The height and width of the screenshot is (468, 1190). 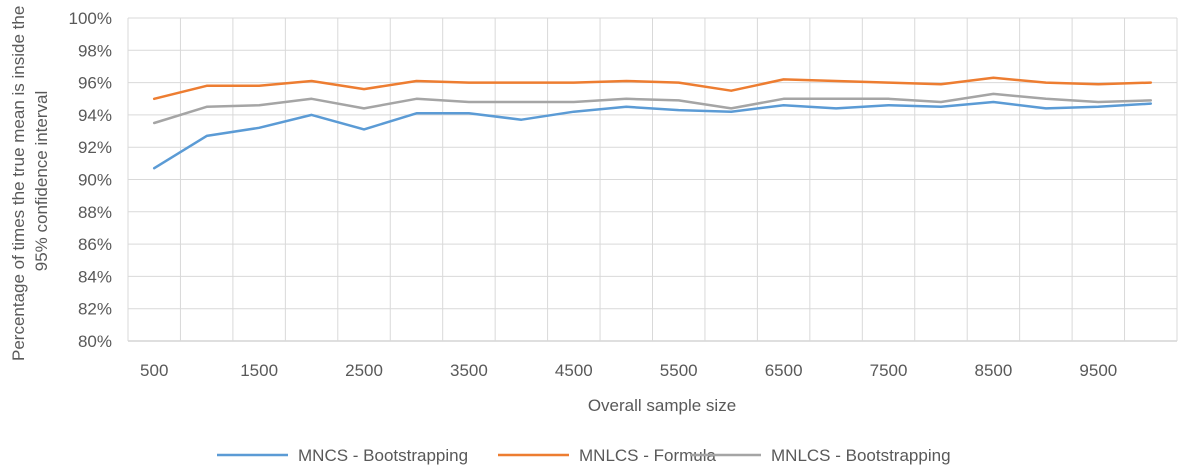 I want to click on y-tick-label: 80%, so click(x=95, y=341).